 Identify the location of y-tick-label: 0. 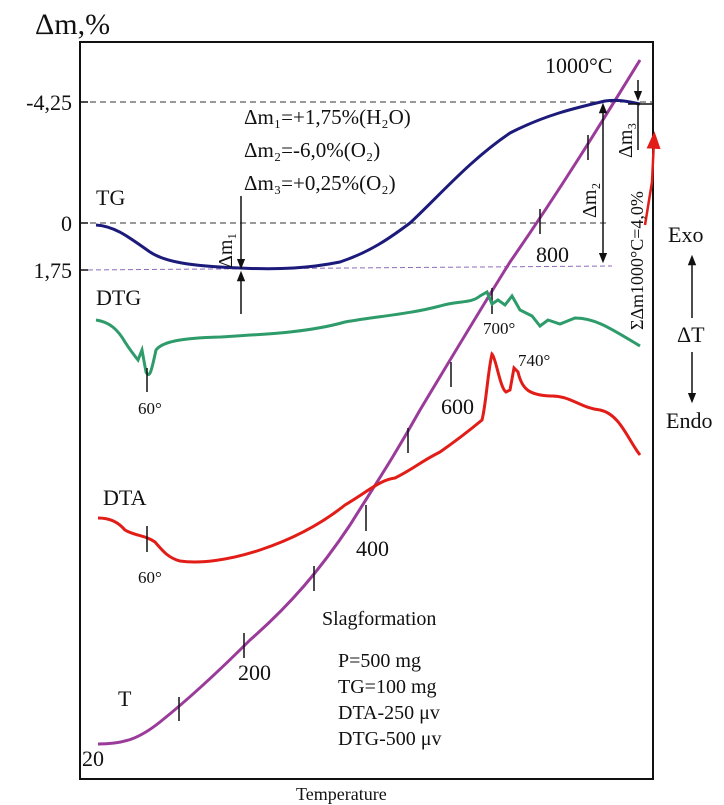
(66, 223).